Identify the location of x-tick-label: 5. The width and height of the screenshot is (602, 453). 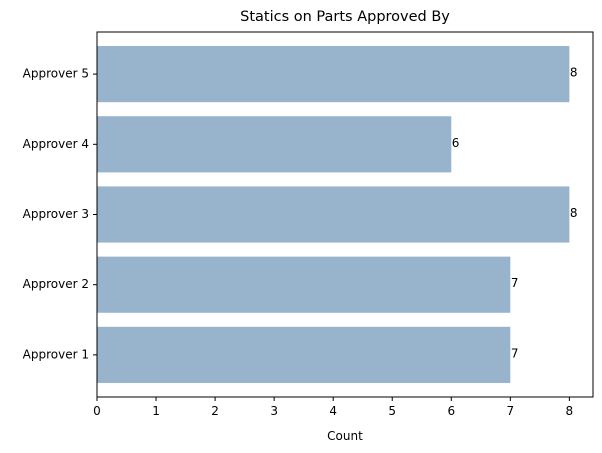
(392, 411).